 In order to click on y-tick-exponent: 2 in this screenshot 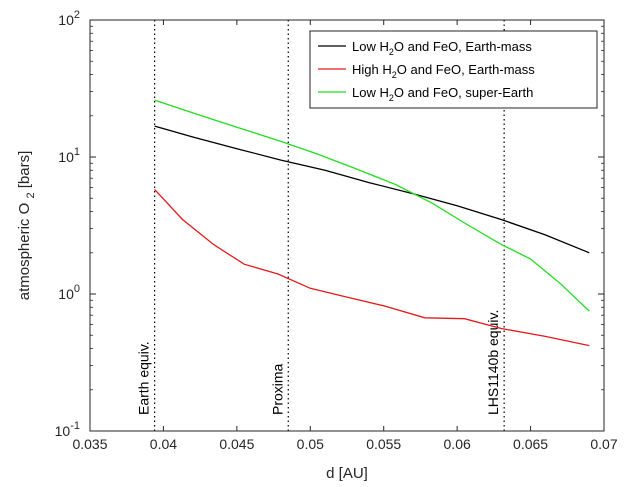, I will do `click(77, 15)`.